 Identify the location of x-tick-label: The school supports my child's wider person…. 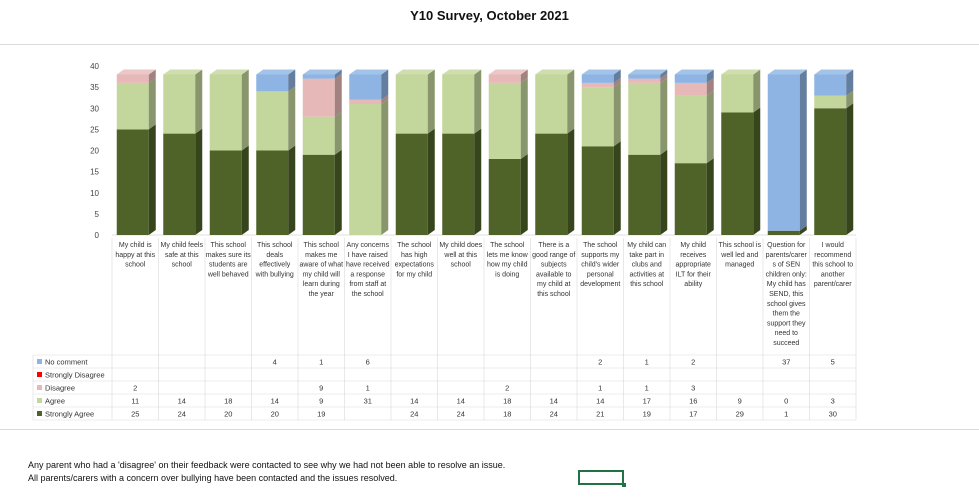
(600, 265).